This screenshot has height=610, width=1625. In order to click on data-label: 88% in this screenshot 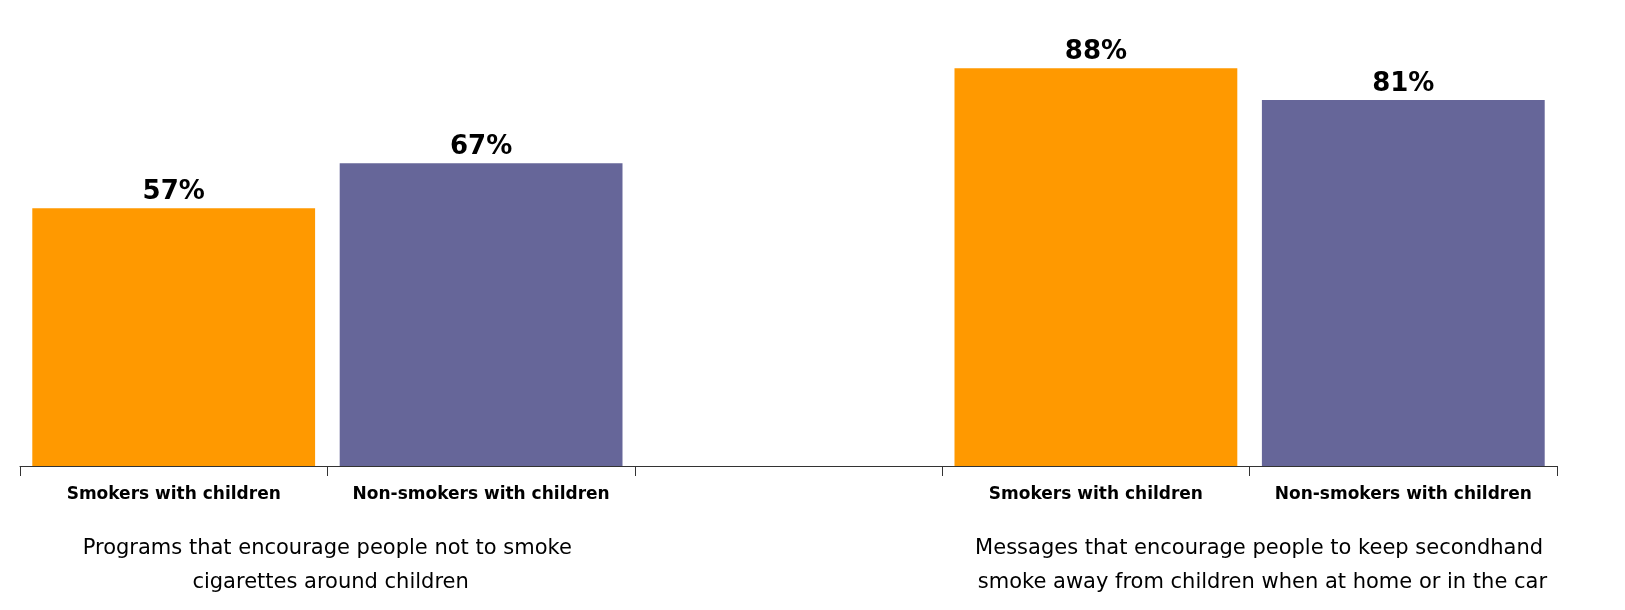, I will do `click(1096, 50)`.